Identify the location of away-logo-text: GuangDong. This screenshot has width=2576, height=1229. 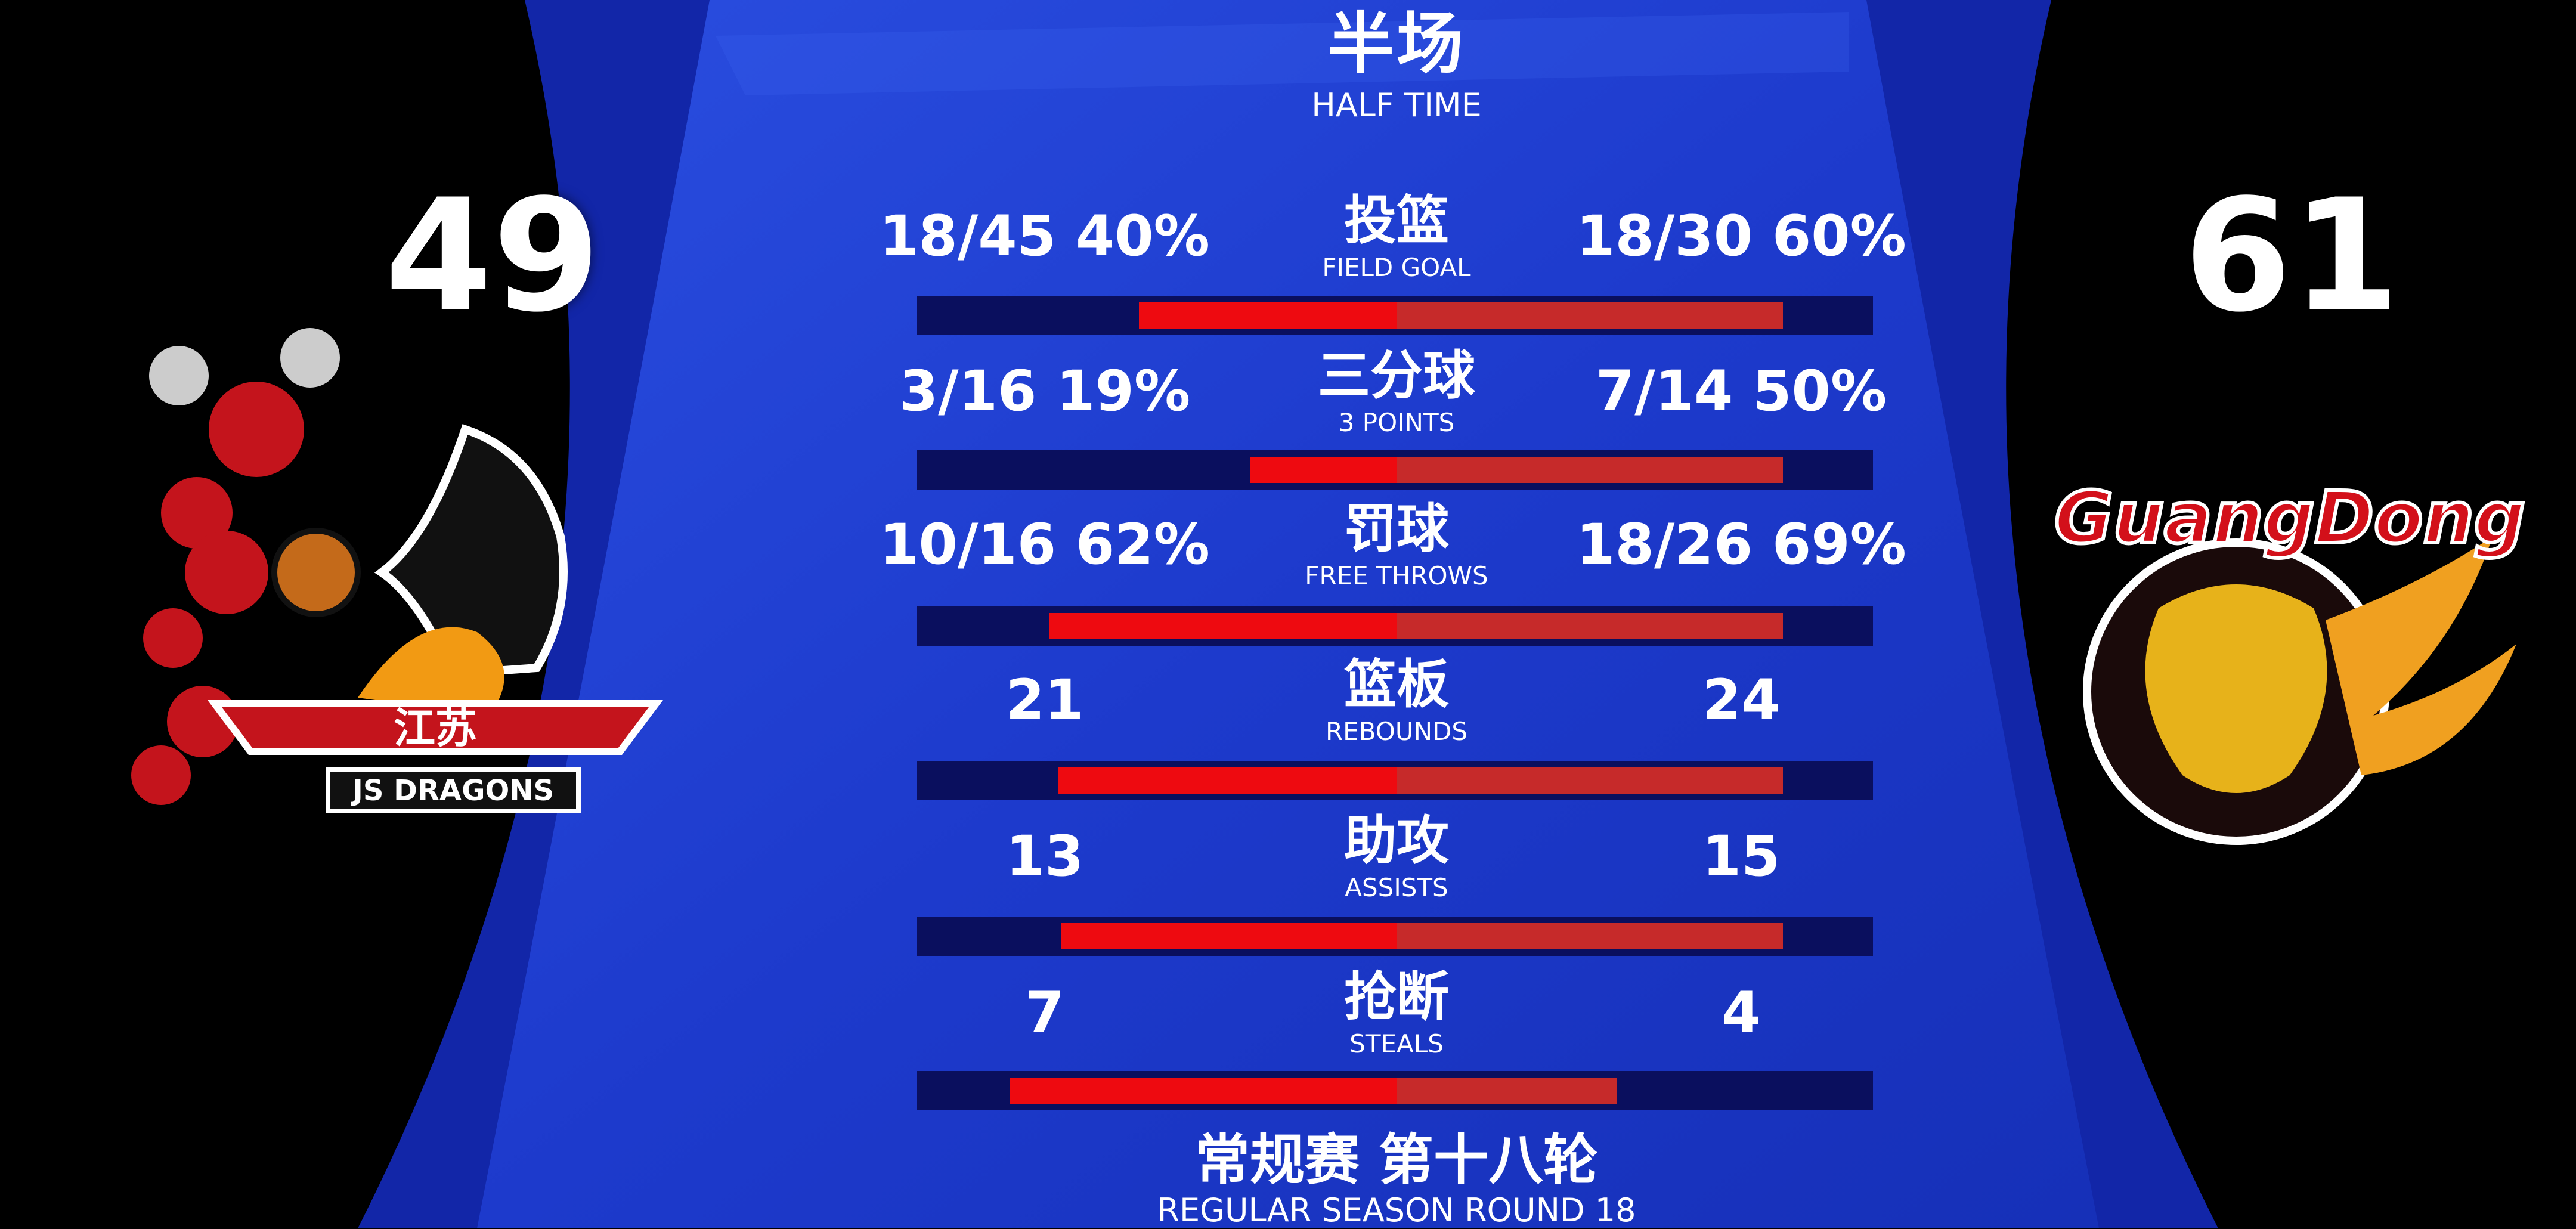
(2289, 519).